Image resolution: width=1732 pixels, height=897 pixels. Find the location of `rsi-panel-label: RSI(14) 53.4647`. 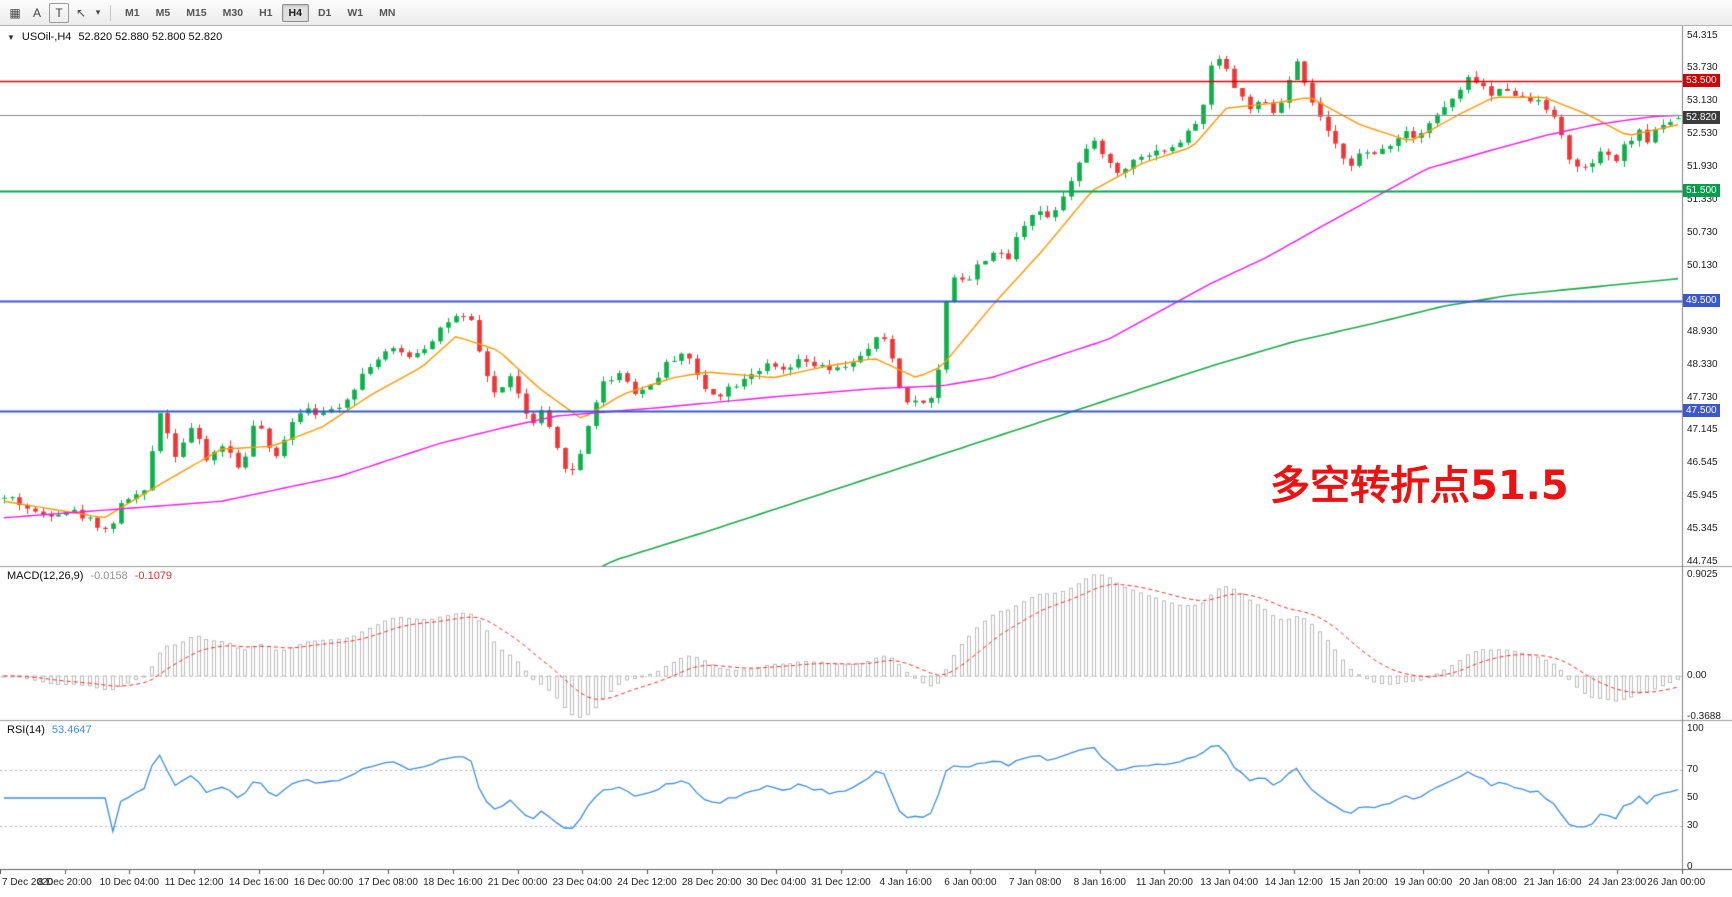

rsi-panel-label: RSI(14) 53.4647 is located at coordinates (49, 730).